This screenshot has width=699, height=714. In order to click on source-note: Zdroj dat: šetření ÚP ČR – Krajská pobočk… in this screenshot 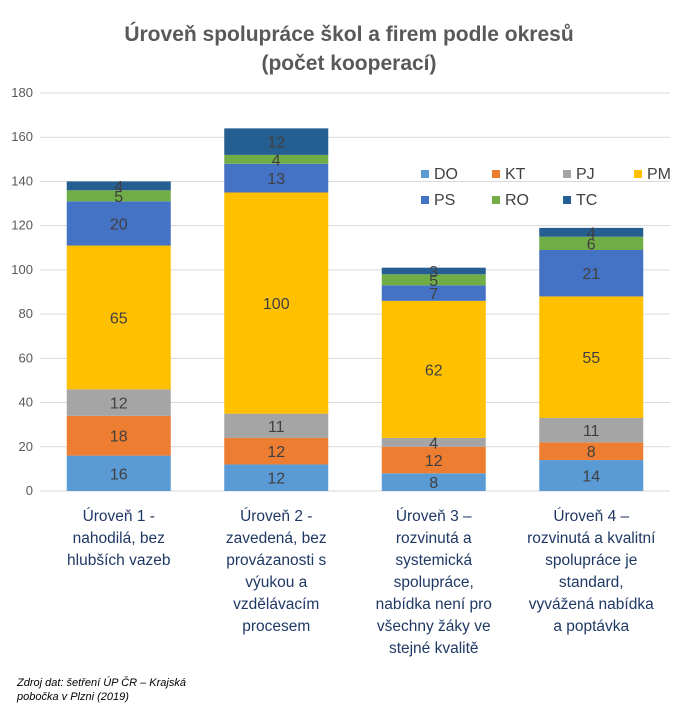, I will do `click(101, 689)`.